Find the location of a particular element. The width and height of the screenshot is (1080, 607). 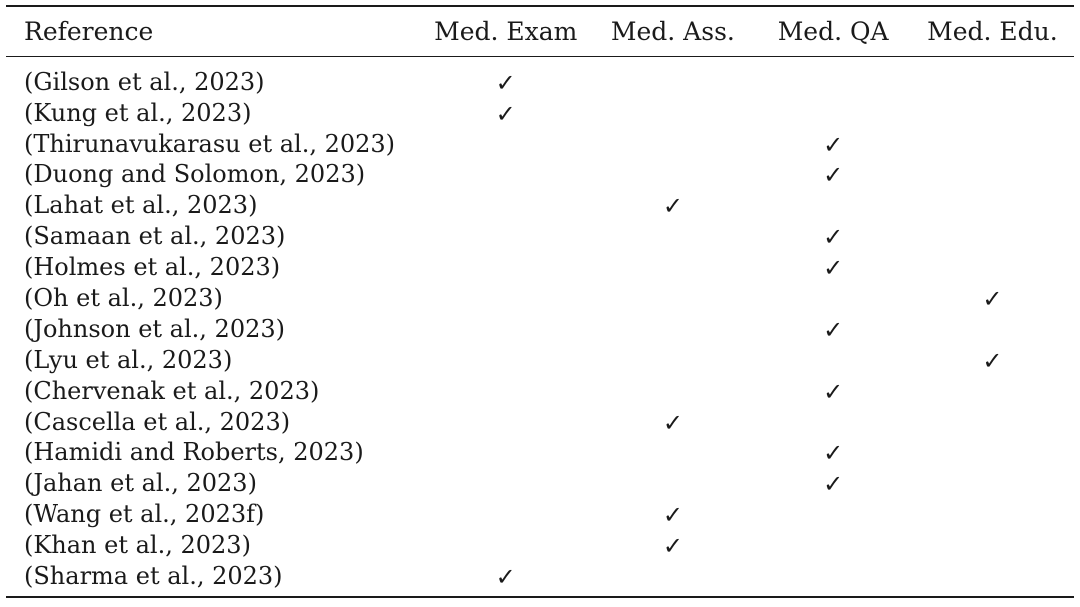

table-row: (Lyu et al., 2023) ✓ is located at coordinates (540, 359).